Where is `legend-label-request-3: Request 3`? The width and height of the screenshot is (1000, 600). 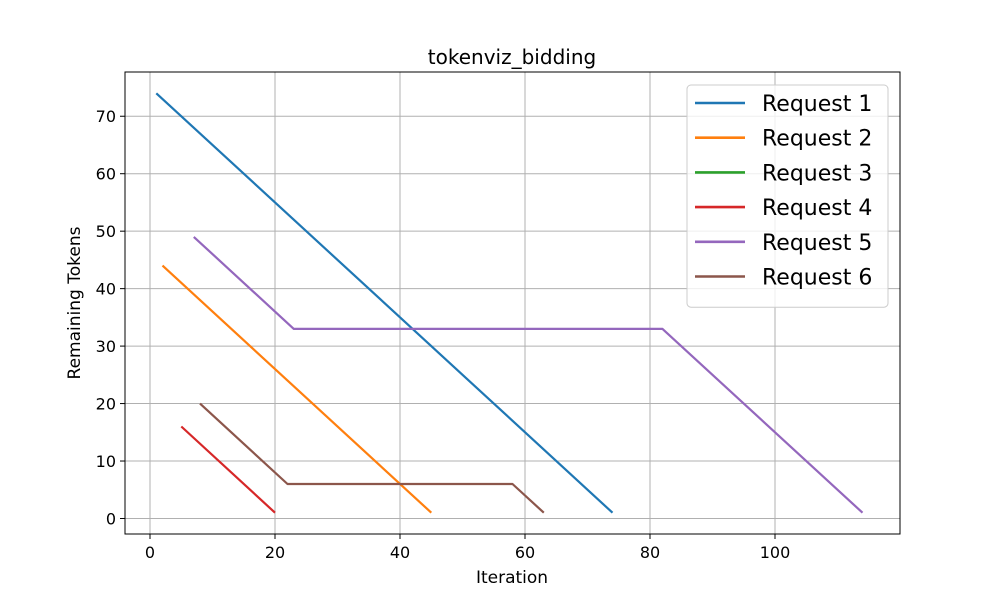 legend-label-request-3: Request 3 is located at coordinates (817, 173).